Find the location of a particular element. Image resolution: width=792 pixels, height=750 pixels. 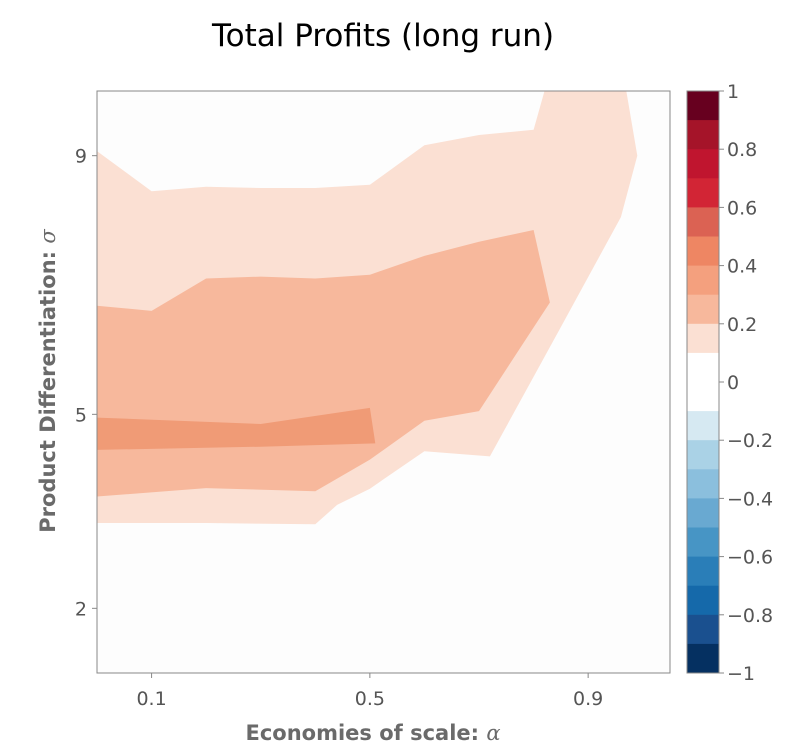

y-axis-label: Product Differentiation: σ is located at coordinates (48, 381).